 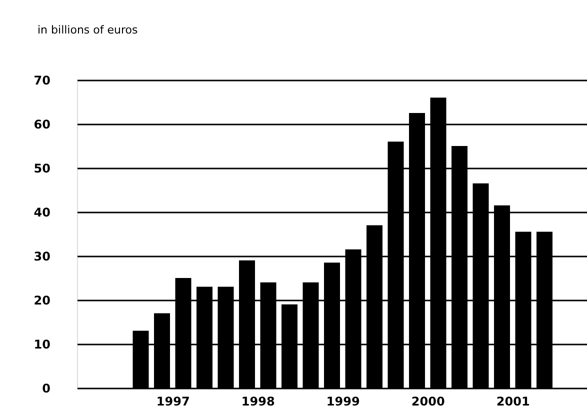 I want to click on y-tick-label: 0, so click(x=46, y=389).